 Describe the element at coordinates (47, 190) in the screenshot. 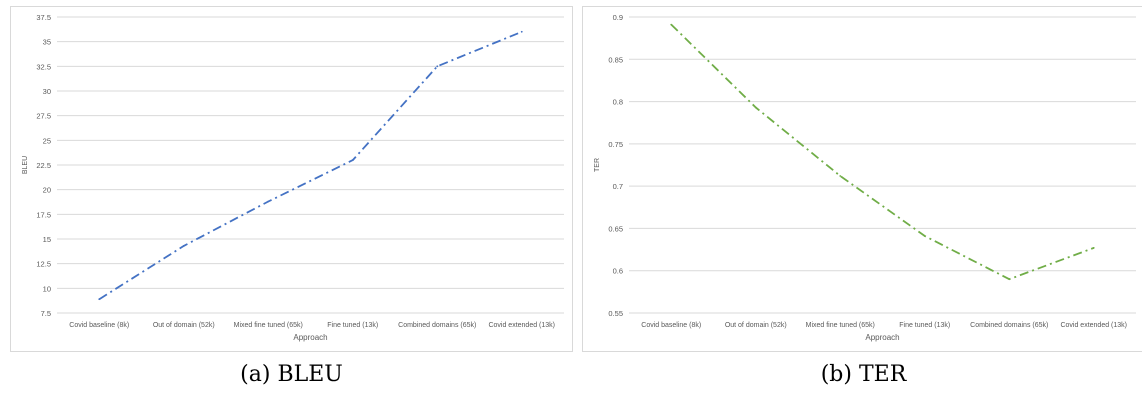

I see `y-tick-label: 20` at that location.